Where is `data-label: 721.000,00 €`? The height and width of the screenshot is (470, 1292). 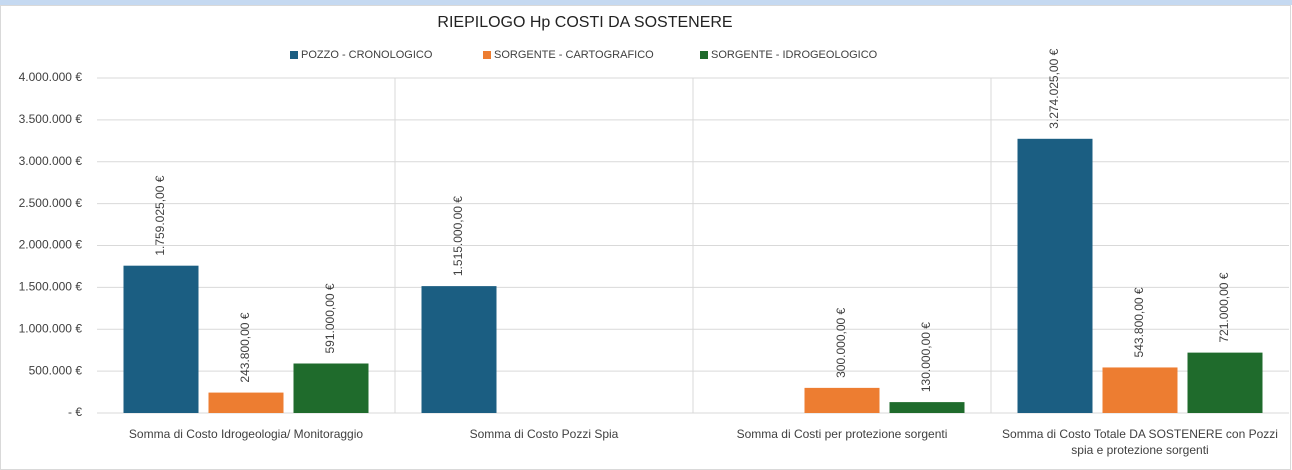 data-label: 721.000,00 € is located at coordinates (1224, 307).